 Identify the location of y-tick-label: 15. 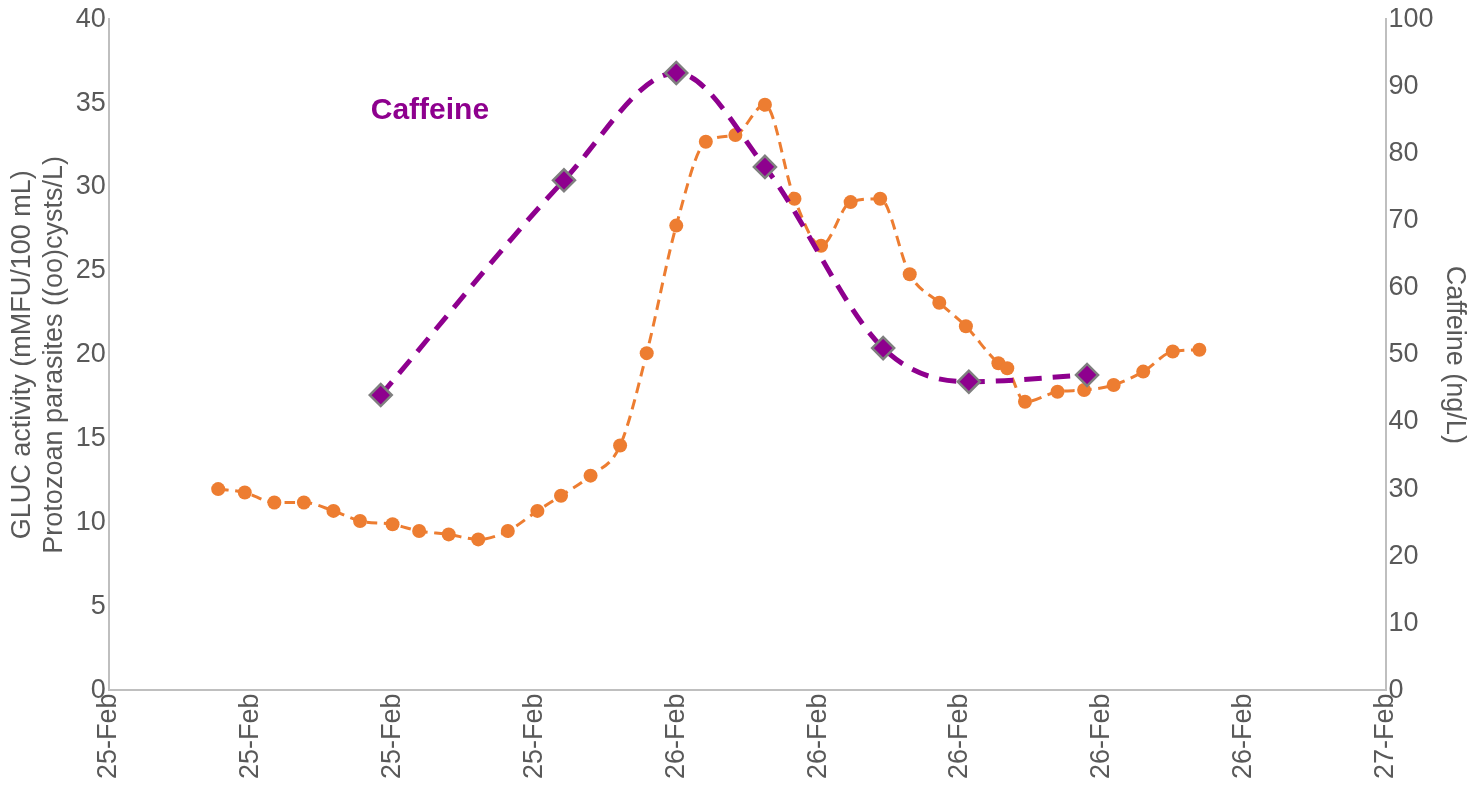
(90, 437).